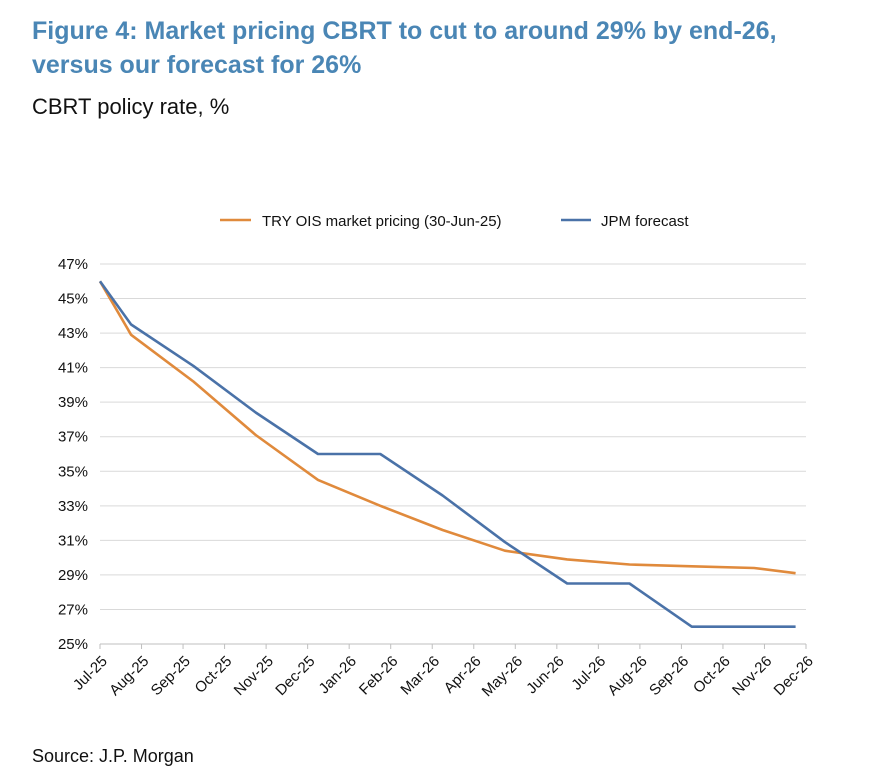 This screenshot has width=876, height=783. What do you see at coordinates (420, 676) in the screenshot?
I see `x-tick-label: Mar-26` at bounding box center [420, 676].